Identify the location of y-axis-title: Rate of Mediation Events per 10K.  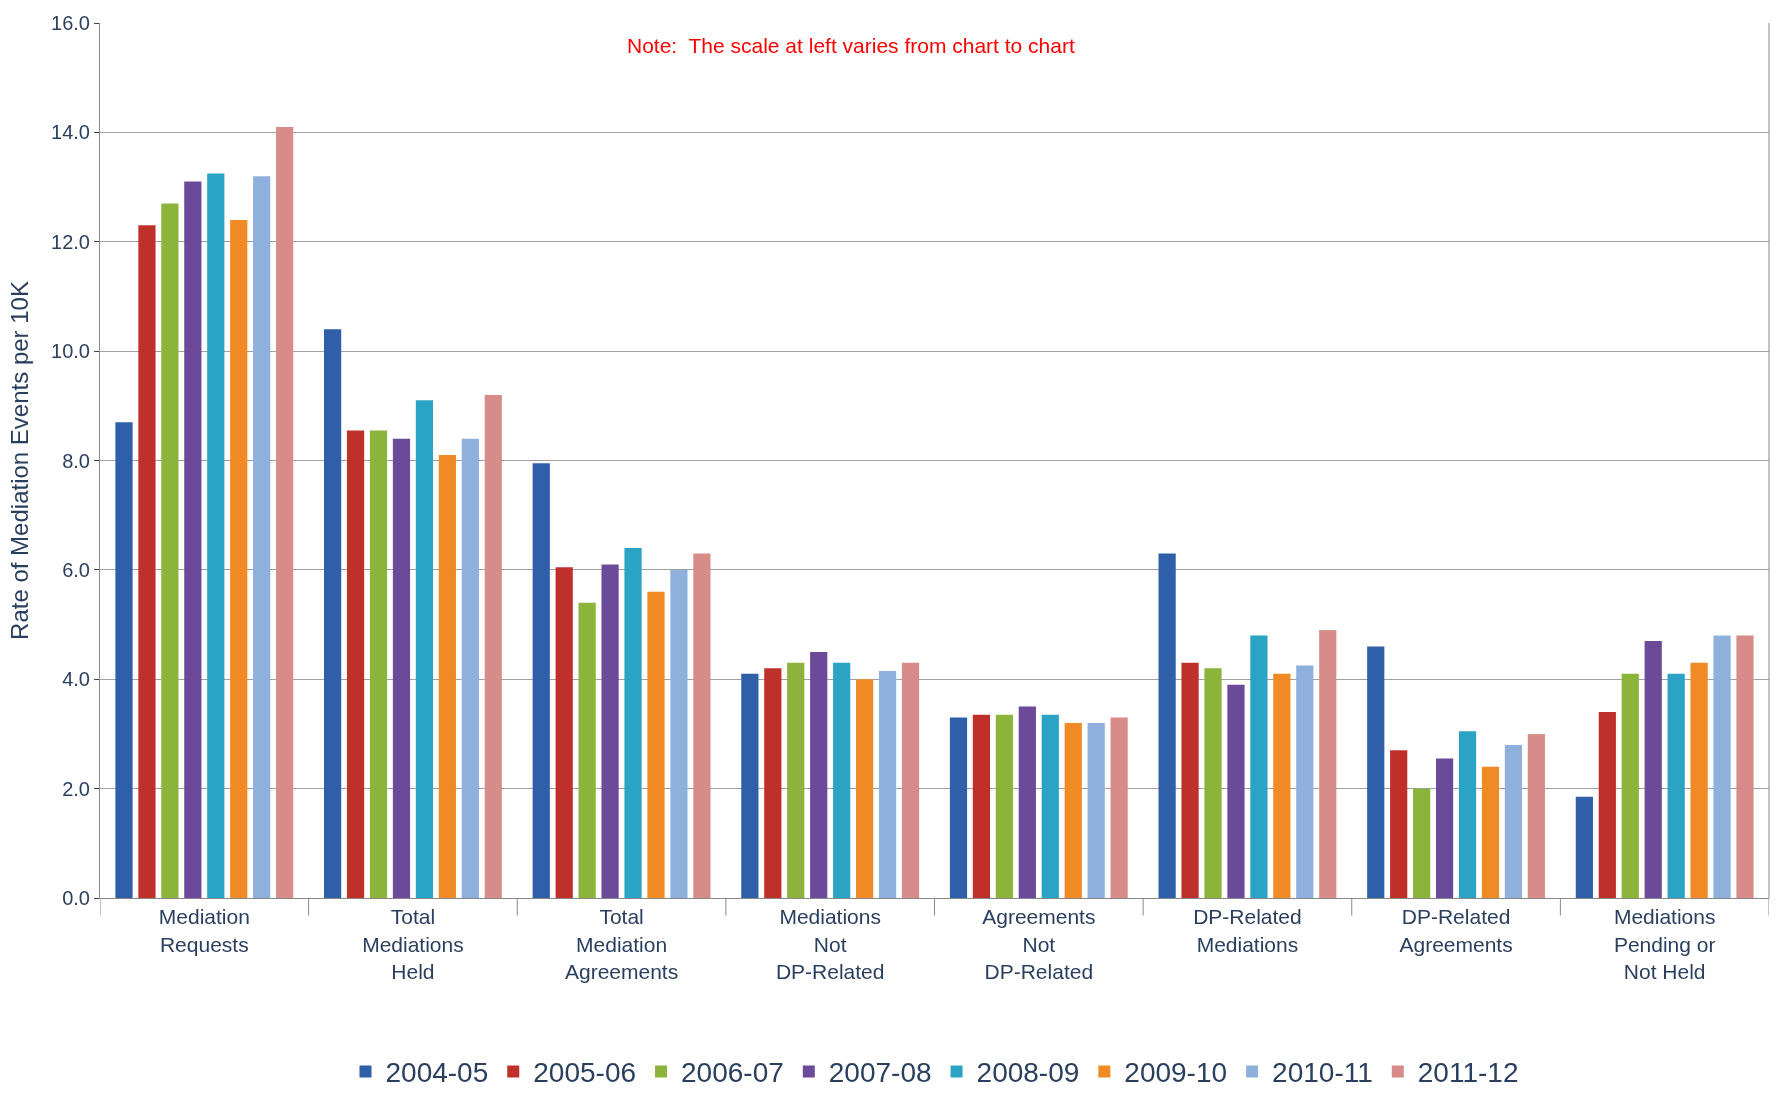
(20, 460).